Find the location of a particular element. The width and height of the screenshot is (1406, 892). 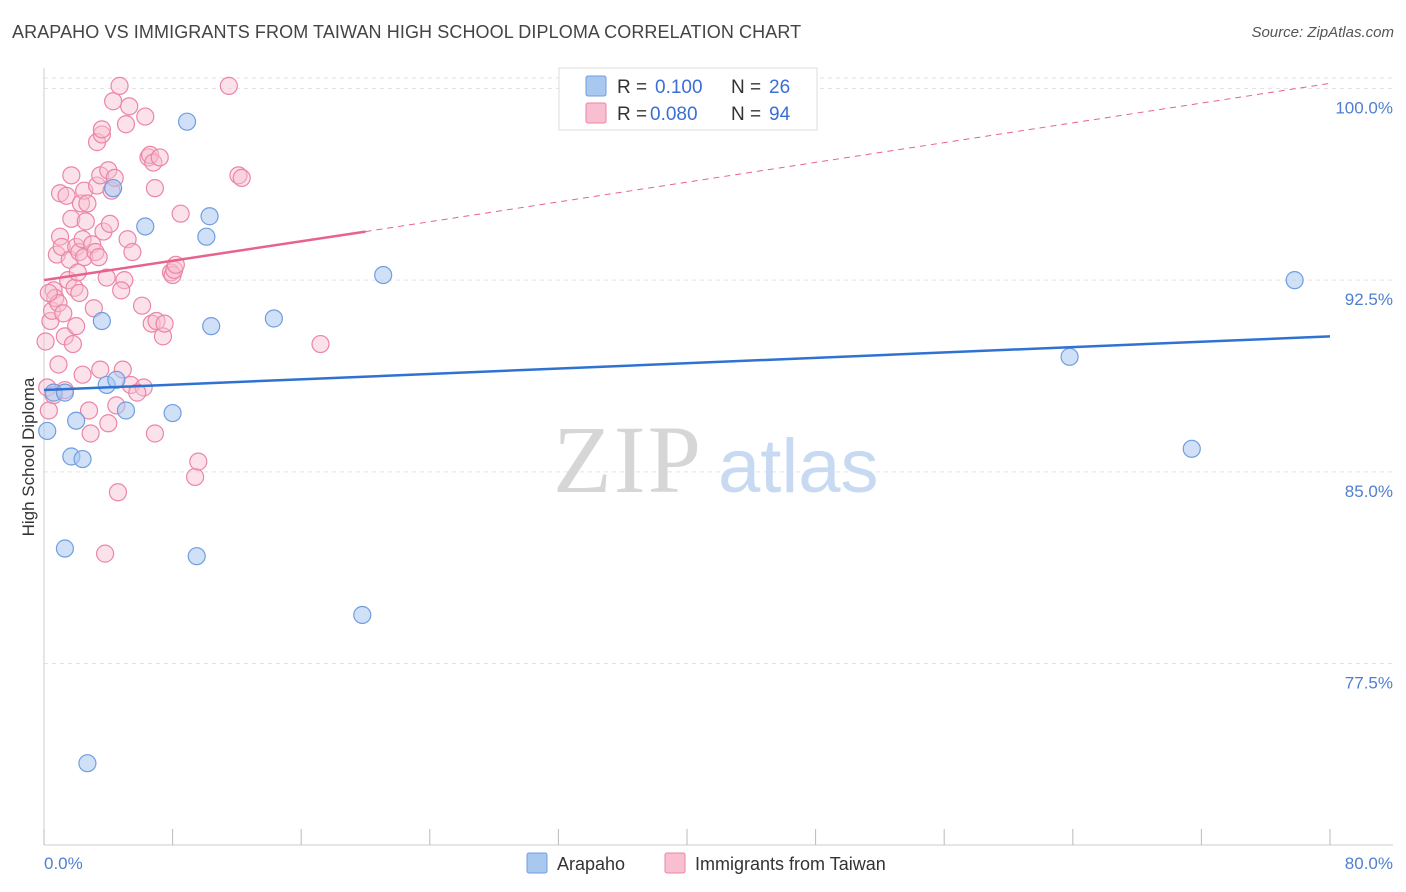

trend-line-taiwan-extension is located at coordinates (848, 157).